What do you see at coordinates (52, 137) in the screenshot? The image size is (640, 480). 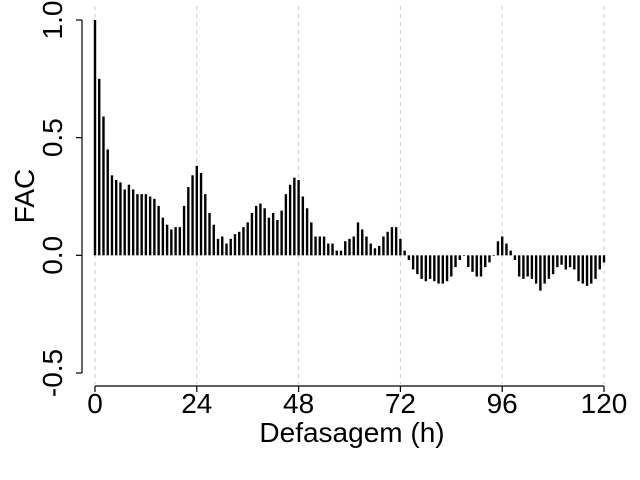 I see `y-tick-label: 0.5` at bounding box center [52, 137].